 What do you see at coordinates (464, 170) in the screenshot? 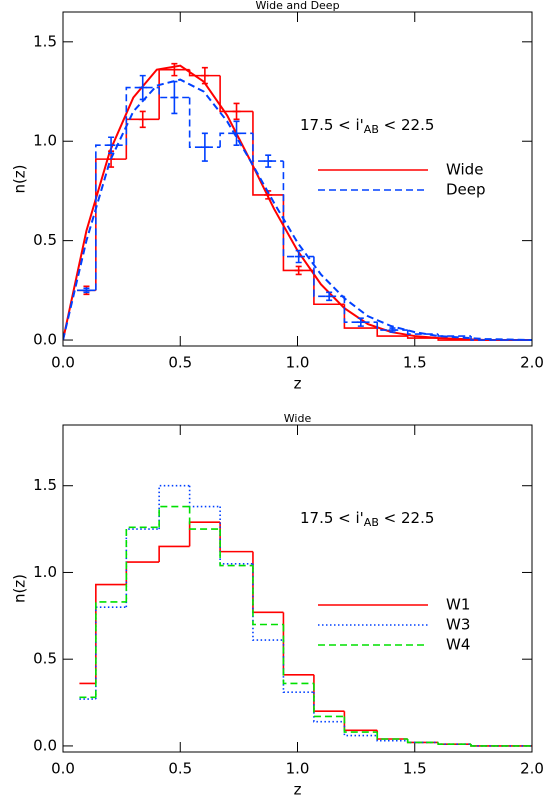
I see `legend-label: Wide` at bounding box center [464, 170].